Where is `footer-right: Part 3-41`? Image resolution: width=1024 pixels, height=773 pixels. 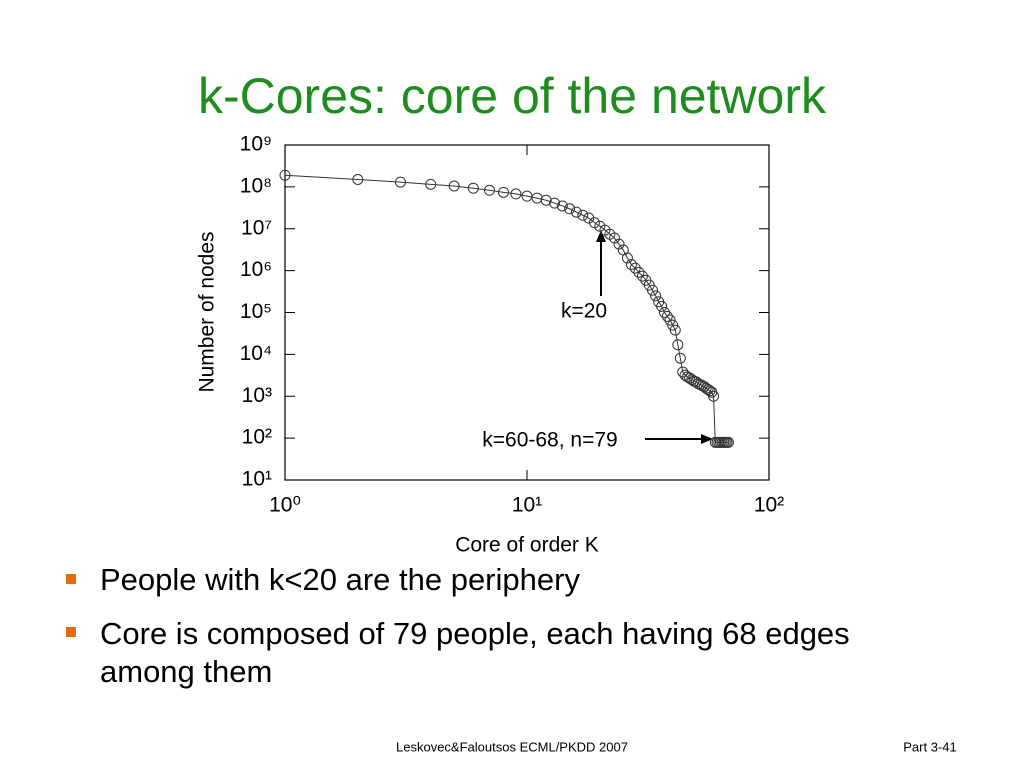 footer-right: Part 3-41 is located at coordinates (929, 746).